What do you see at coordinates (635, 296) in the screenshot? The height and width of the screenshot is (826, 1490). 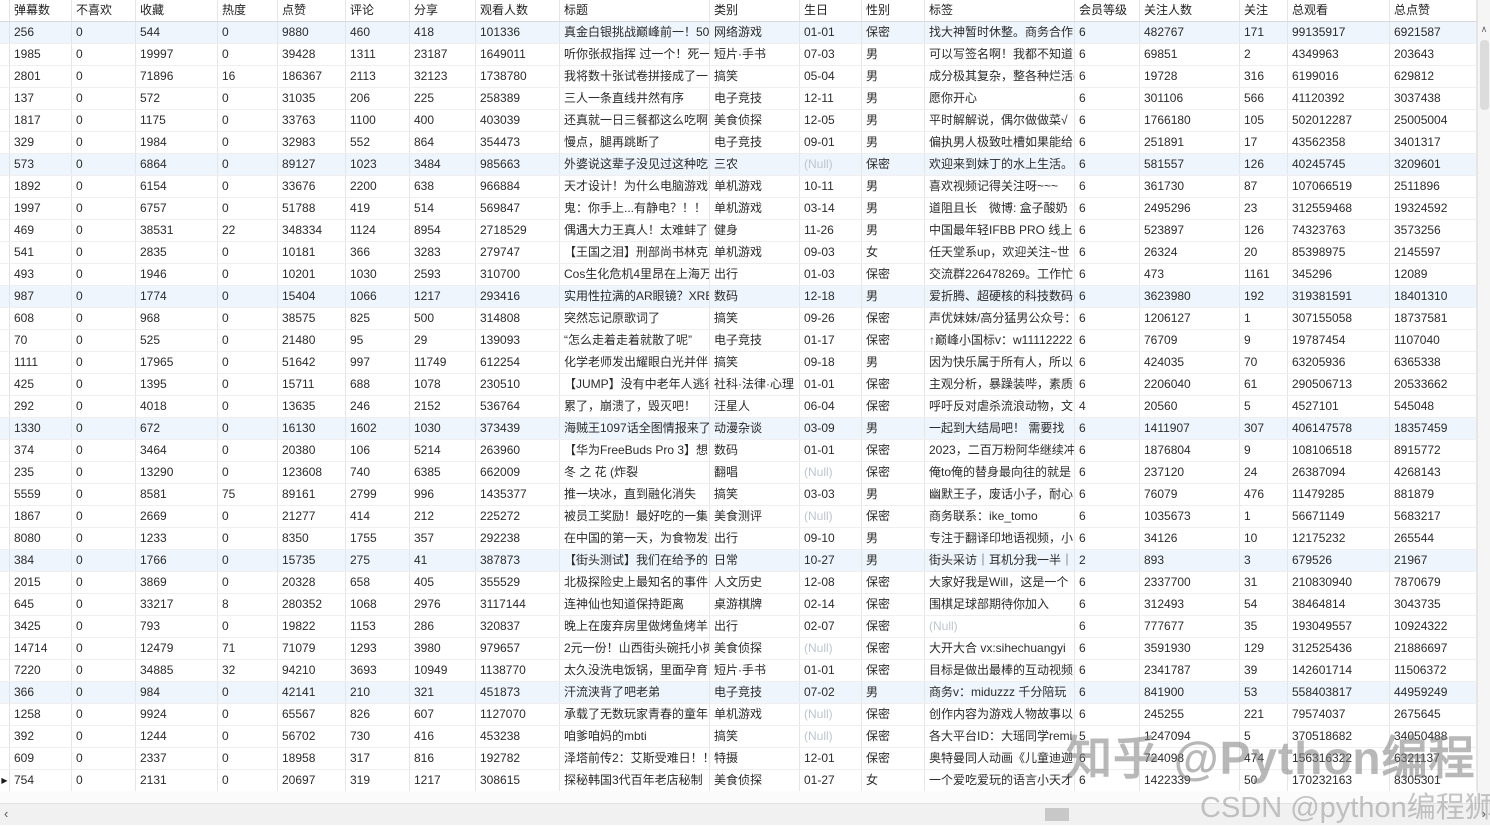 I see `cell-title: 实用性拉满的AR眼镜？XRE` at bounding box center [635, 296].